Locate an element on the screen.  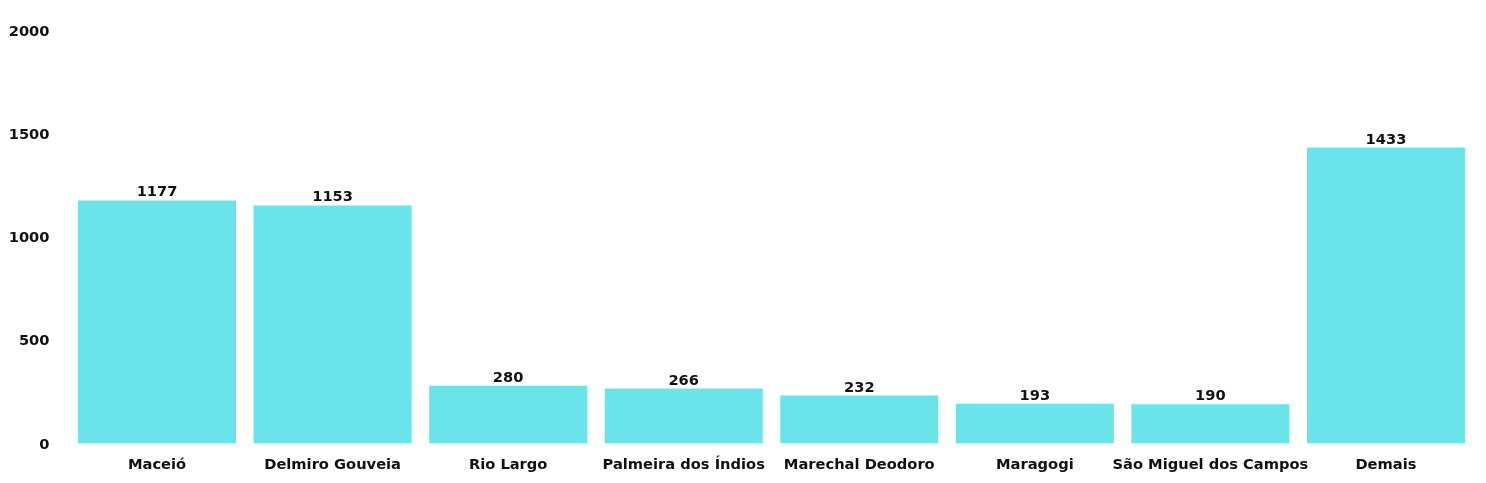
data-label: 266 is located at coordinates (684, 379).